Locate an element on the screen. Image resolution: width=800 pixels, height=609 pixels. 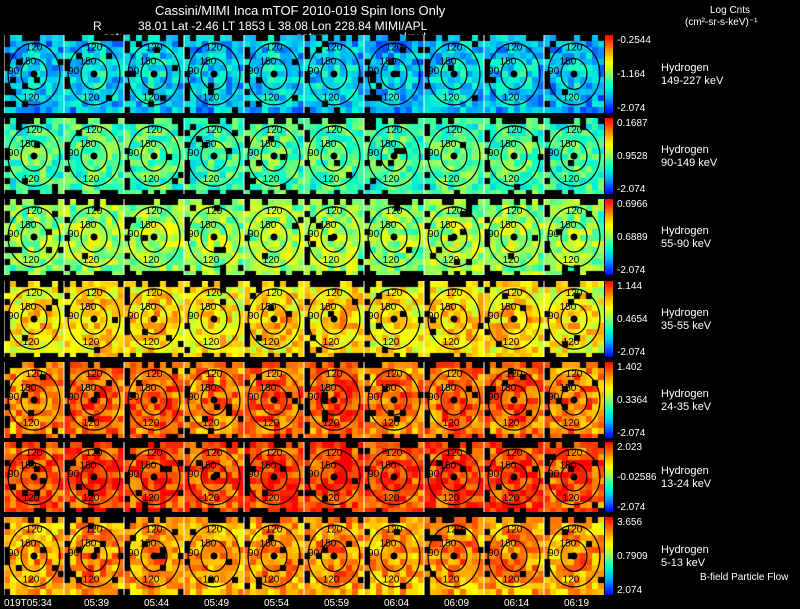
color-bar-max-label: 1.144 is located at coordinates (630, 286).